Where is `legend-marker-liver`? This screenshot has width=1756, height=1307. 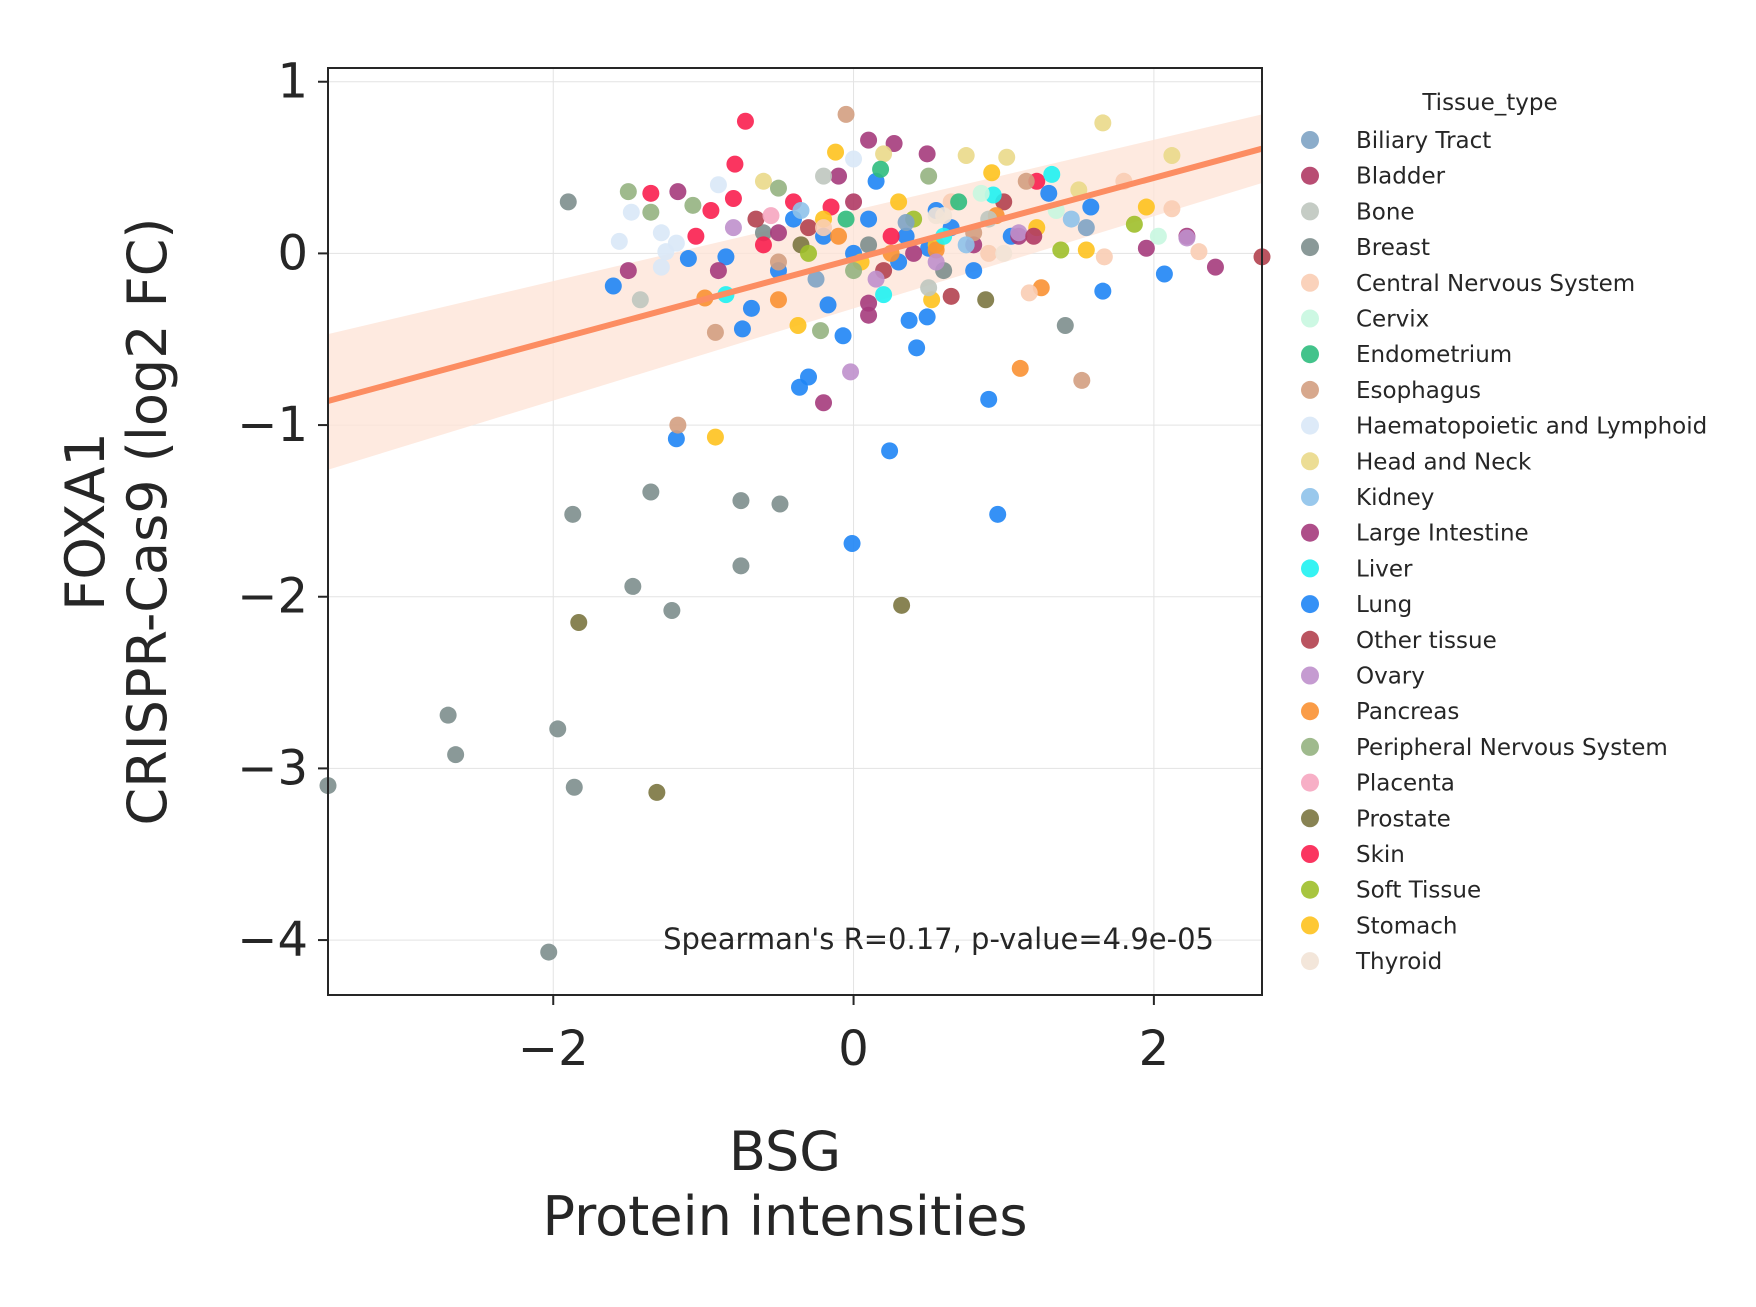
legend-marker-liver is located at coordinates (1310, 568).